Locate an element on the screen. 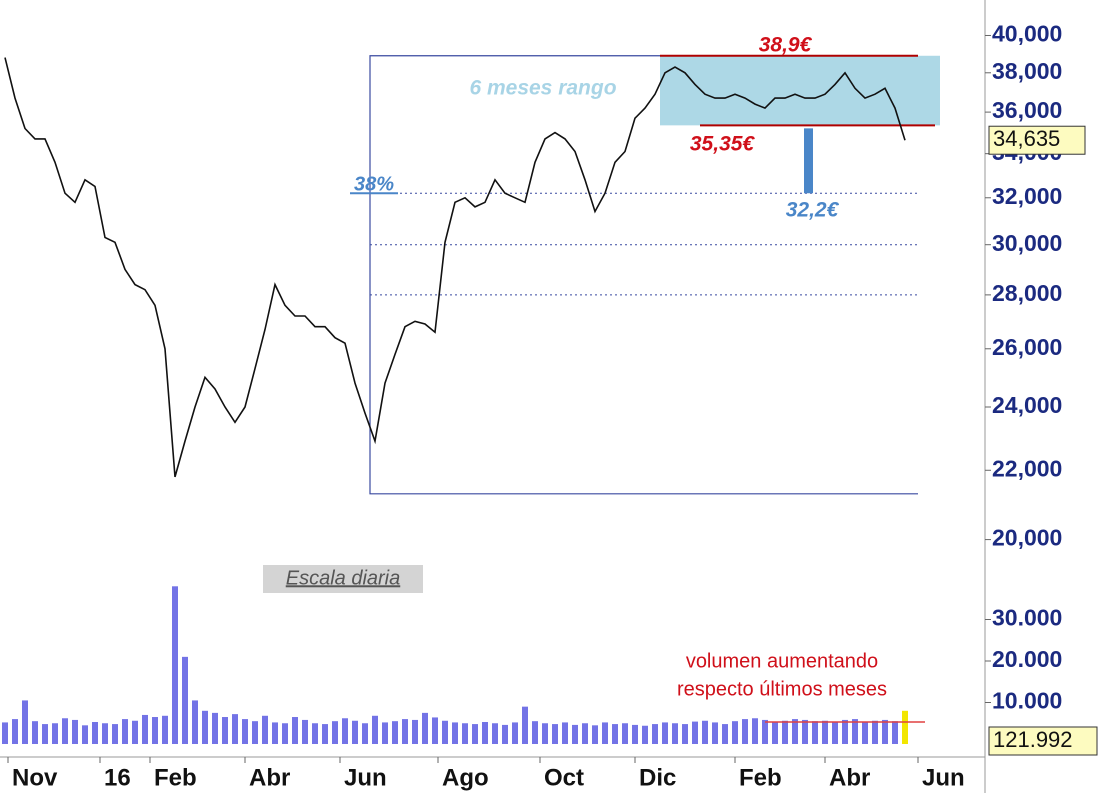 The image size is (1105, 793). x-tick-label: Dic is located at coordinates (657, 777).